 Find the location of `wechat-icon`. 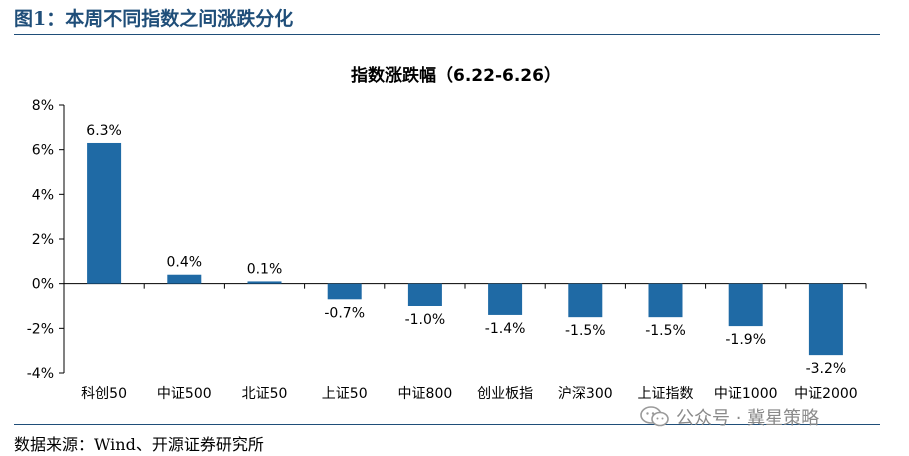

wechat-icon is located at coordinates (655, 417).